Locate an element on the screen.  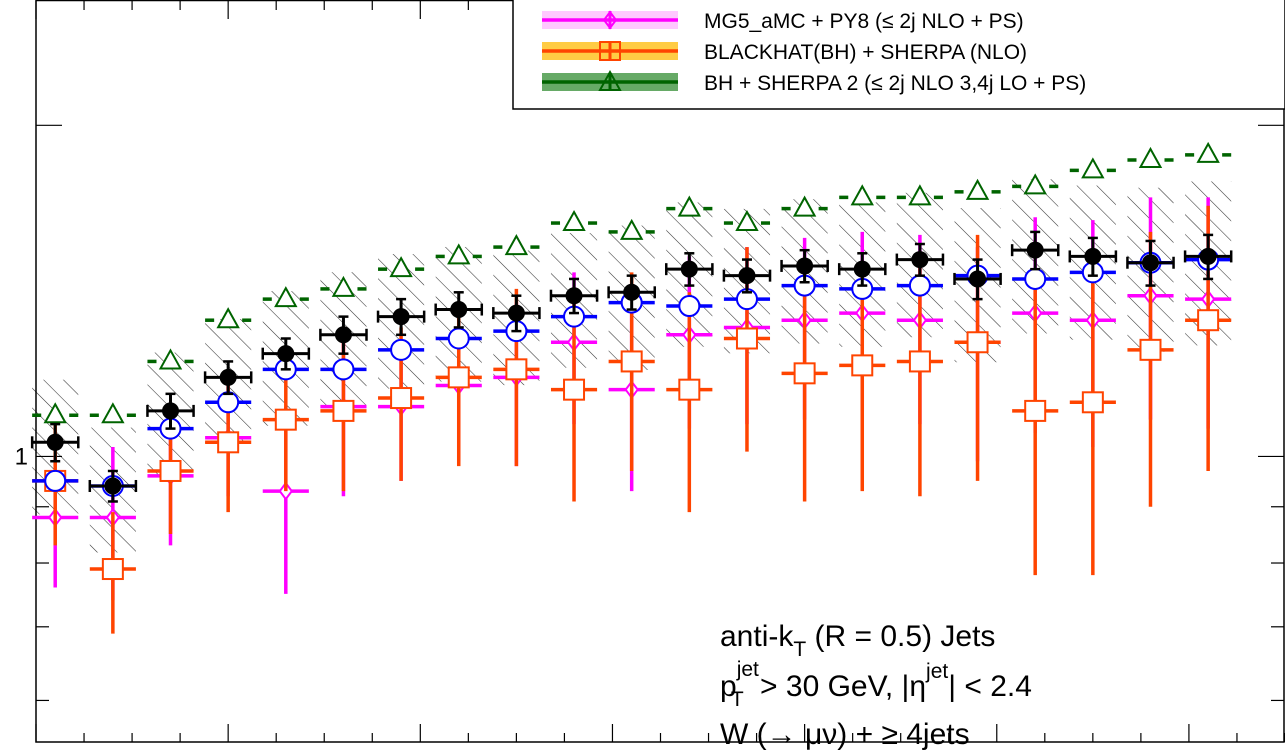
y-tick-label: 1 is located at coordinates (21, 456).